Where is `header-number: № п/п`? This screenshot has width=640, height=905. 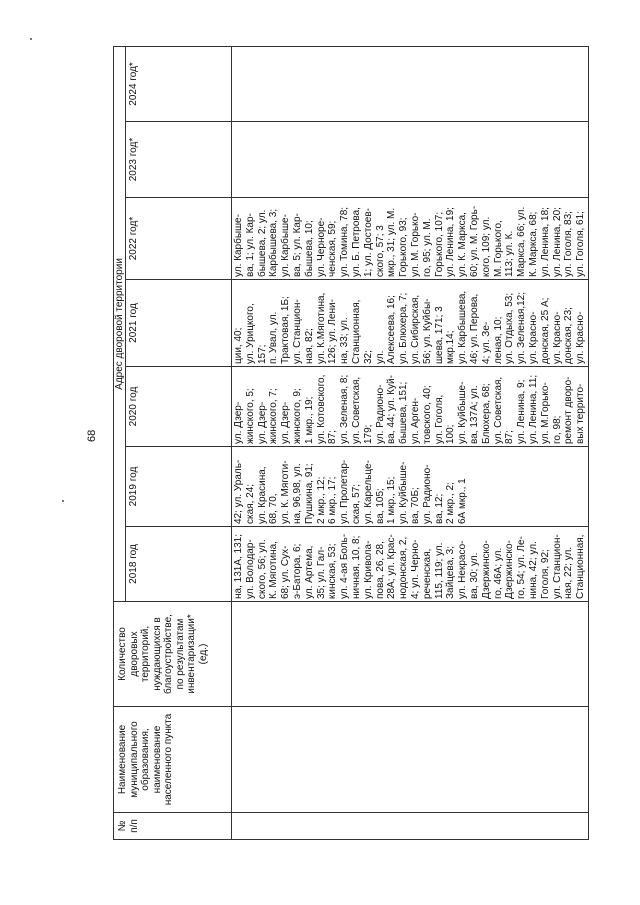
header-number: № п/п is located at coordinates (172, 826).